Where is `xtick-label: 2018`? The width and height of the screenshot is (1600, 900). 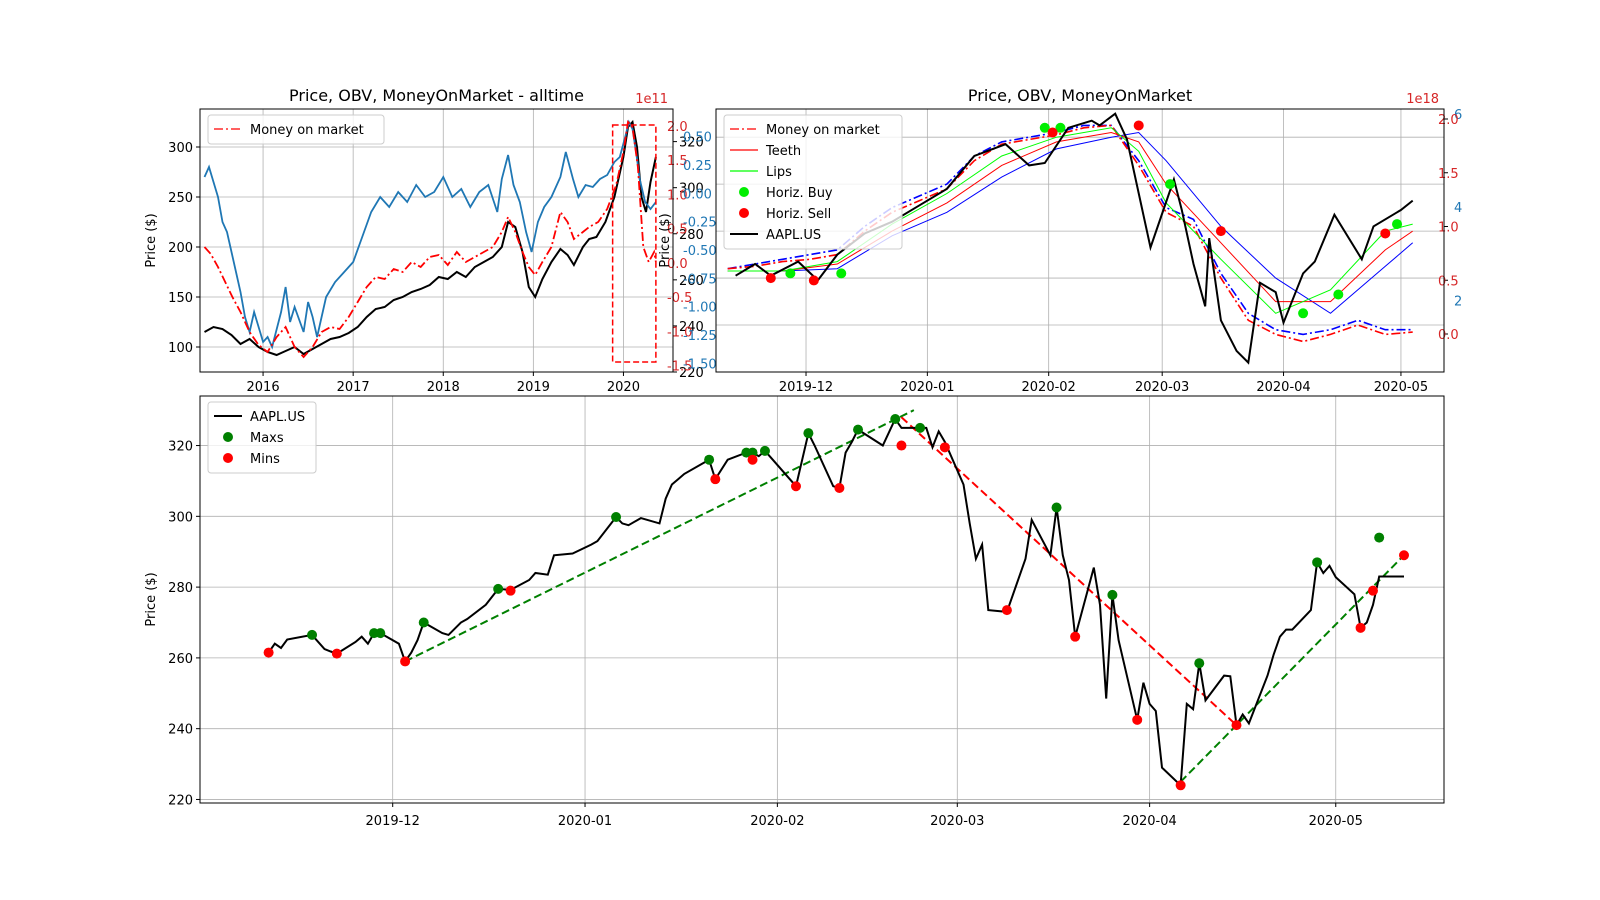
xtick-label: 2018 is located at coordinates (443, 387).